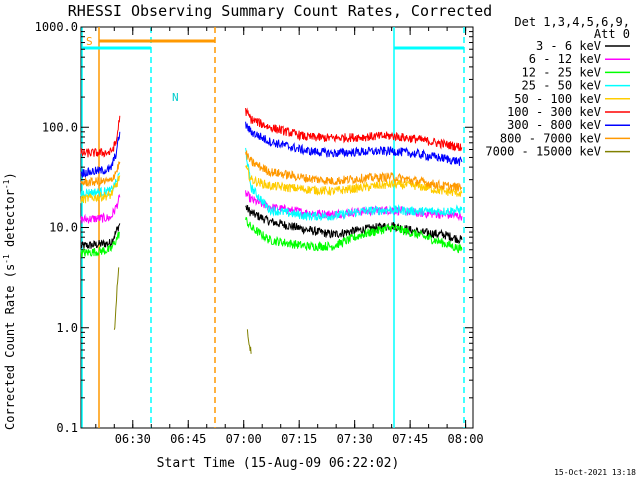  Describe the element at coordinates (6, 259) in the screenshot. I see `y-label-sup1: -1` at that location.